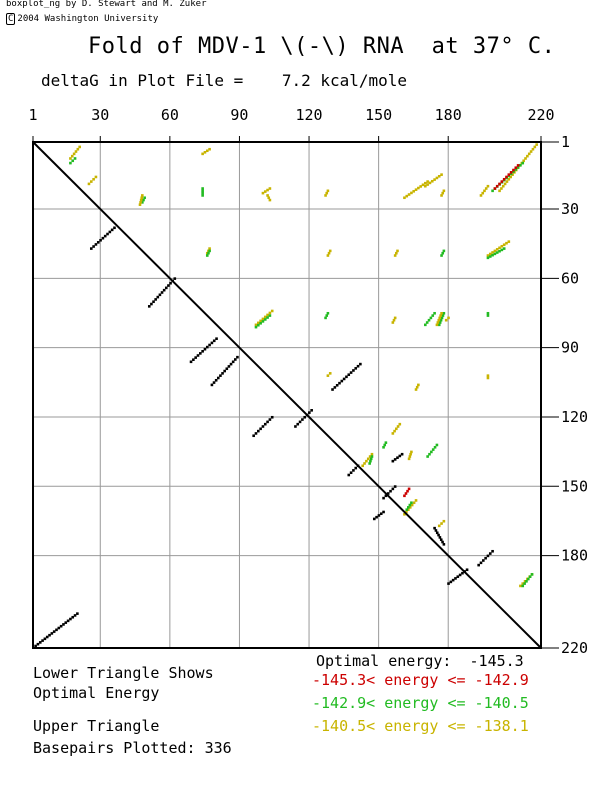  I want to click on x-tick-label: 120, so click(308, 115).